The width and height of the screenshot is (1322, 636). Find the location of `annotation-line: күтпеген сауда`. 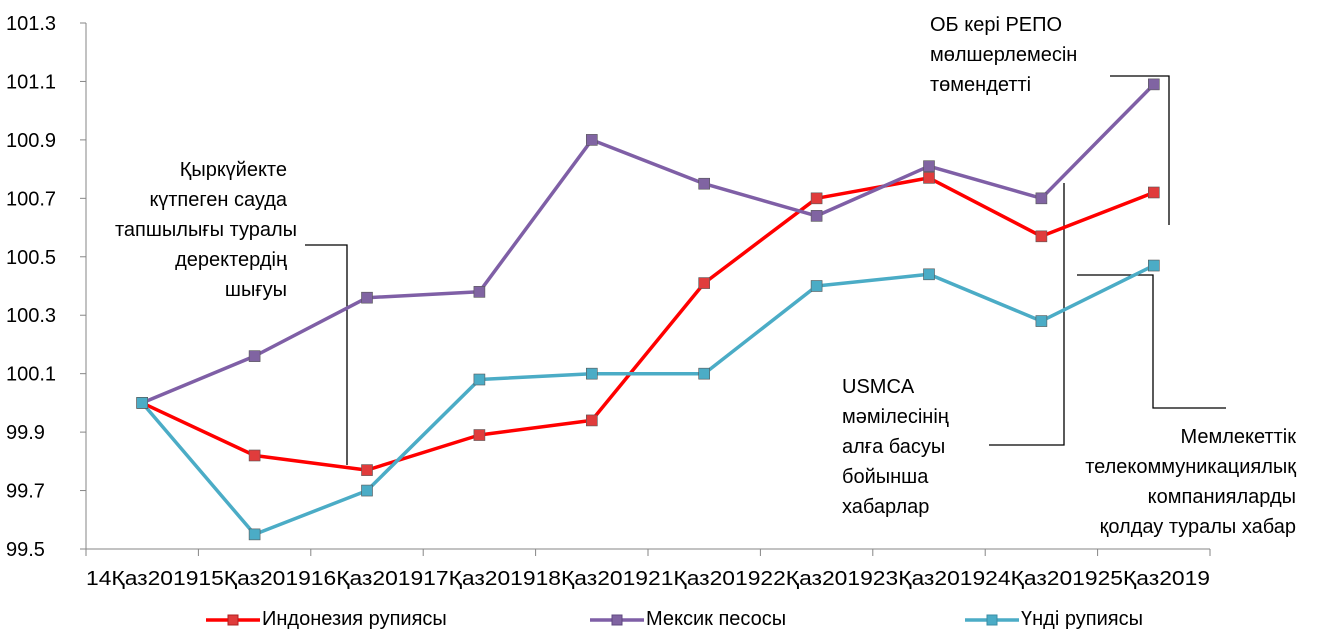

annotation-line: күтпеген сауда is located at coordinates (218, 200).